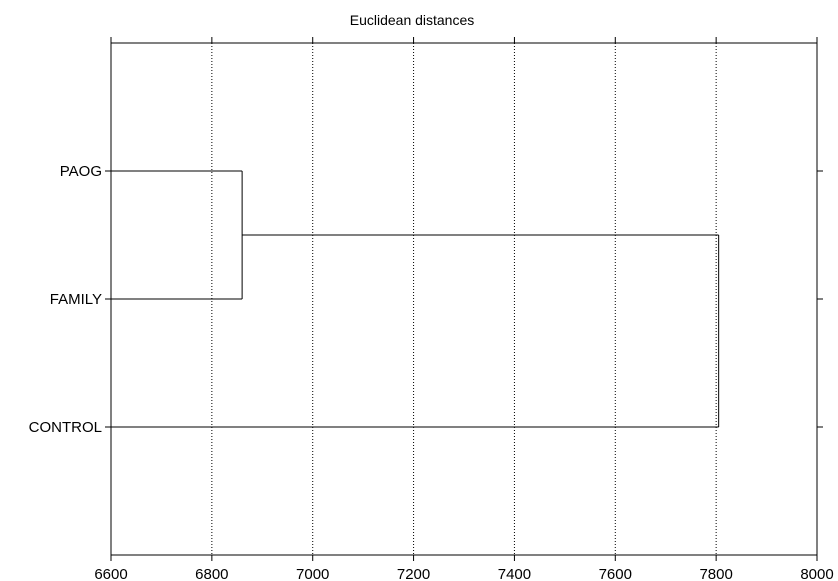 This screenshot has width=838, height=581. Describe the element at coordinates (110, 573) in the screenshot. I see `x-tick-label-6600: 6600` at that location.